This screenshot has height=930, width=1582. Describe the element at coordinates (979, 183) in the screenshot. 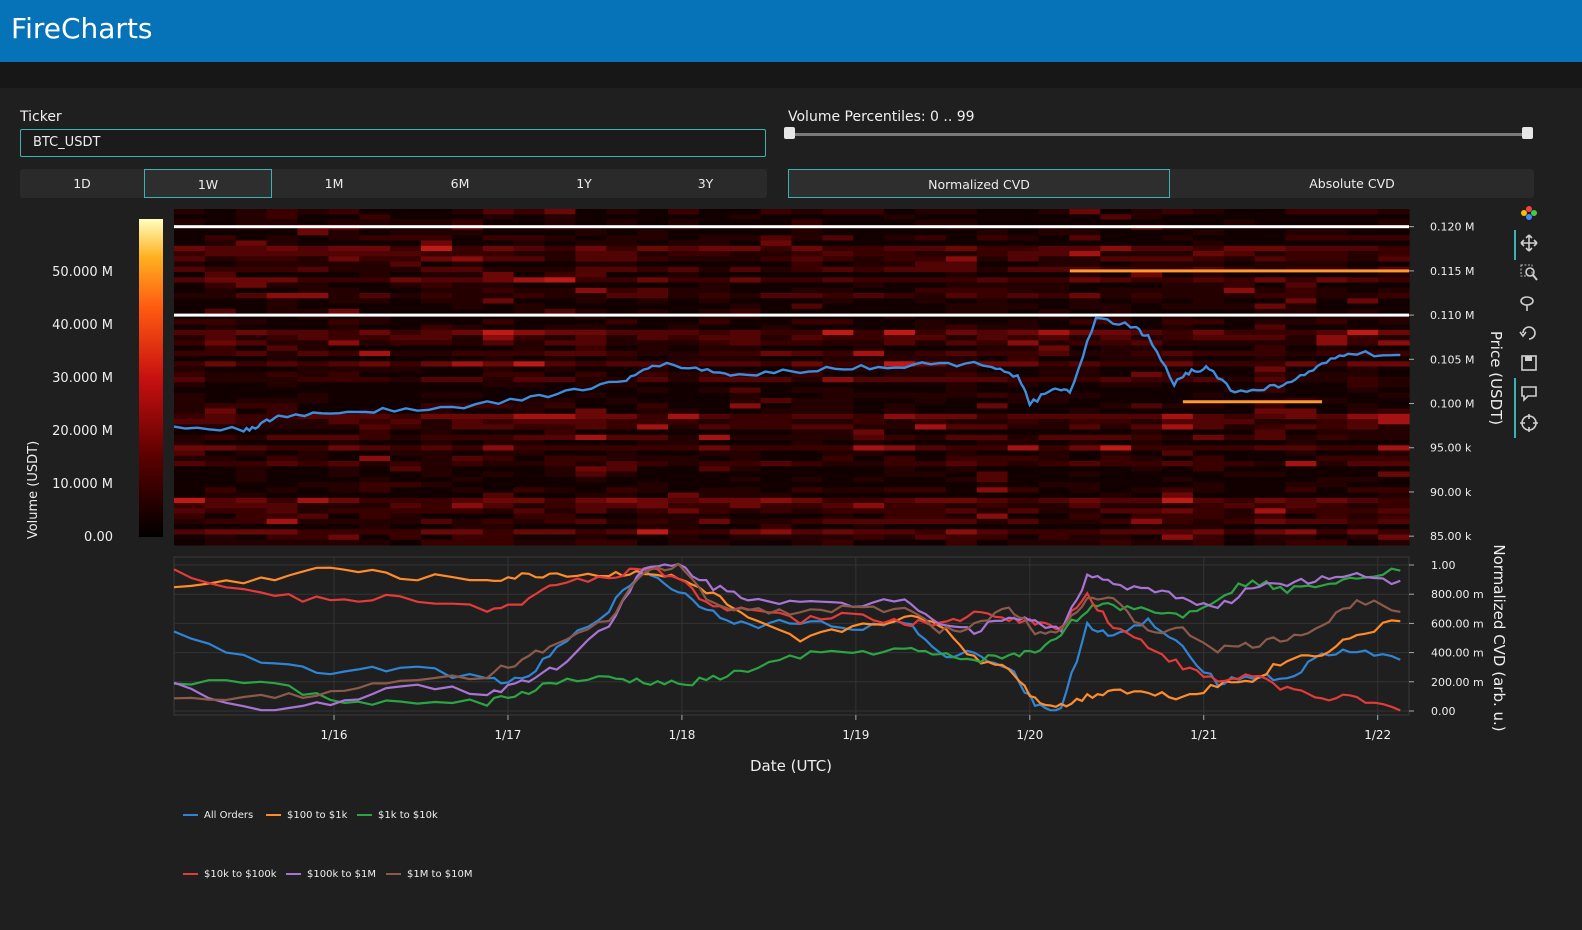

I see `normalized-cvd-button: Normalized CVD` at that location.